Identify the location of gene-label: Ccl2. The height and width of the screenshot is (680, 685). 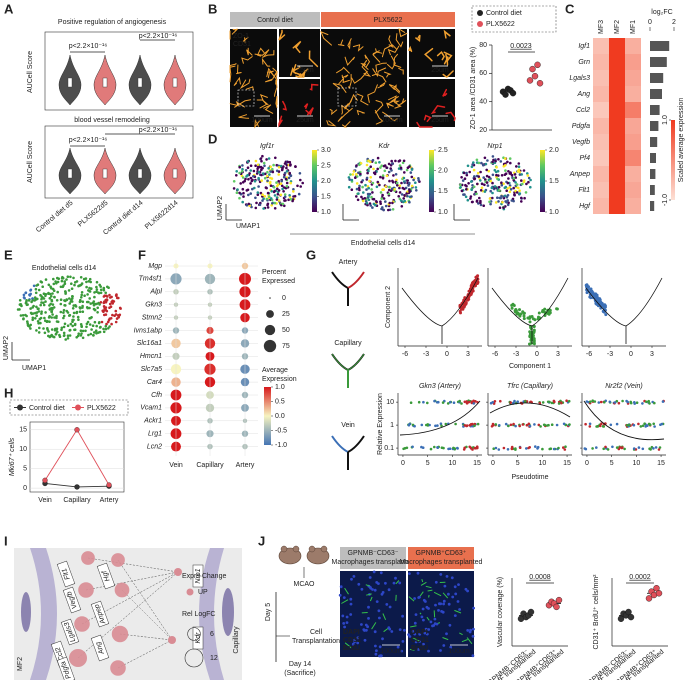
(583, 110).